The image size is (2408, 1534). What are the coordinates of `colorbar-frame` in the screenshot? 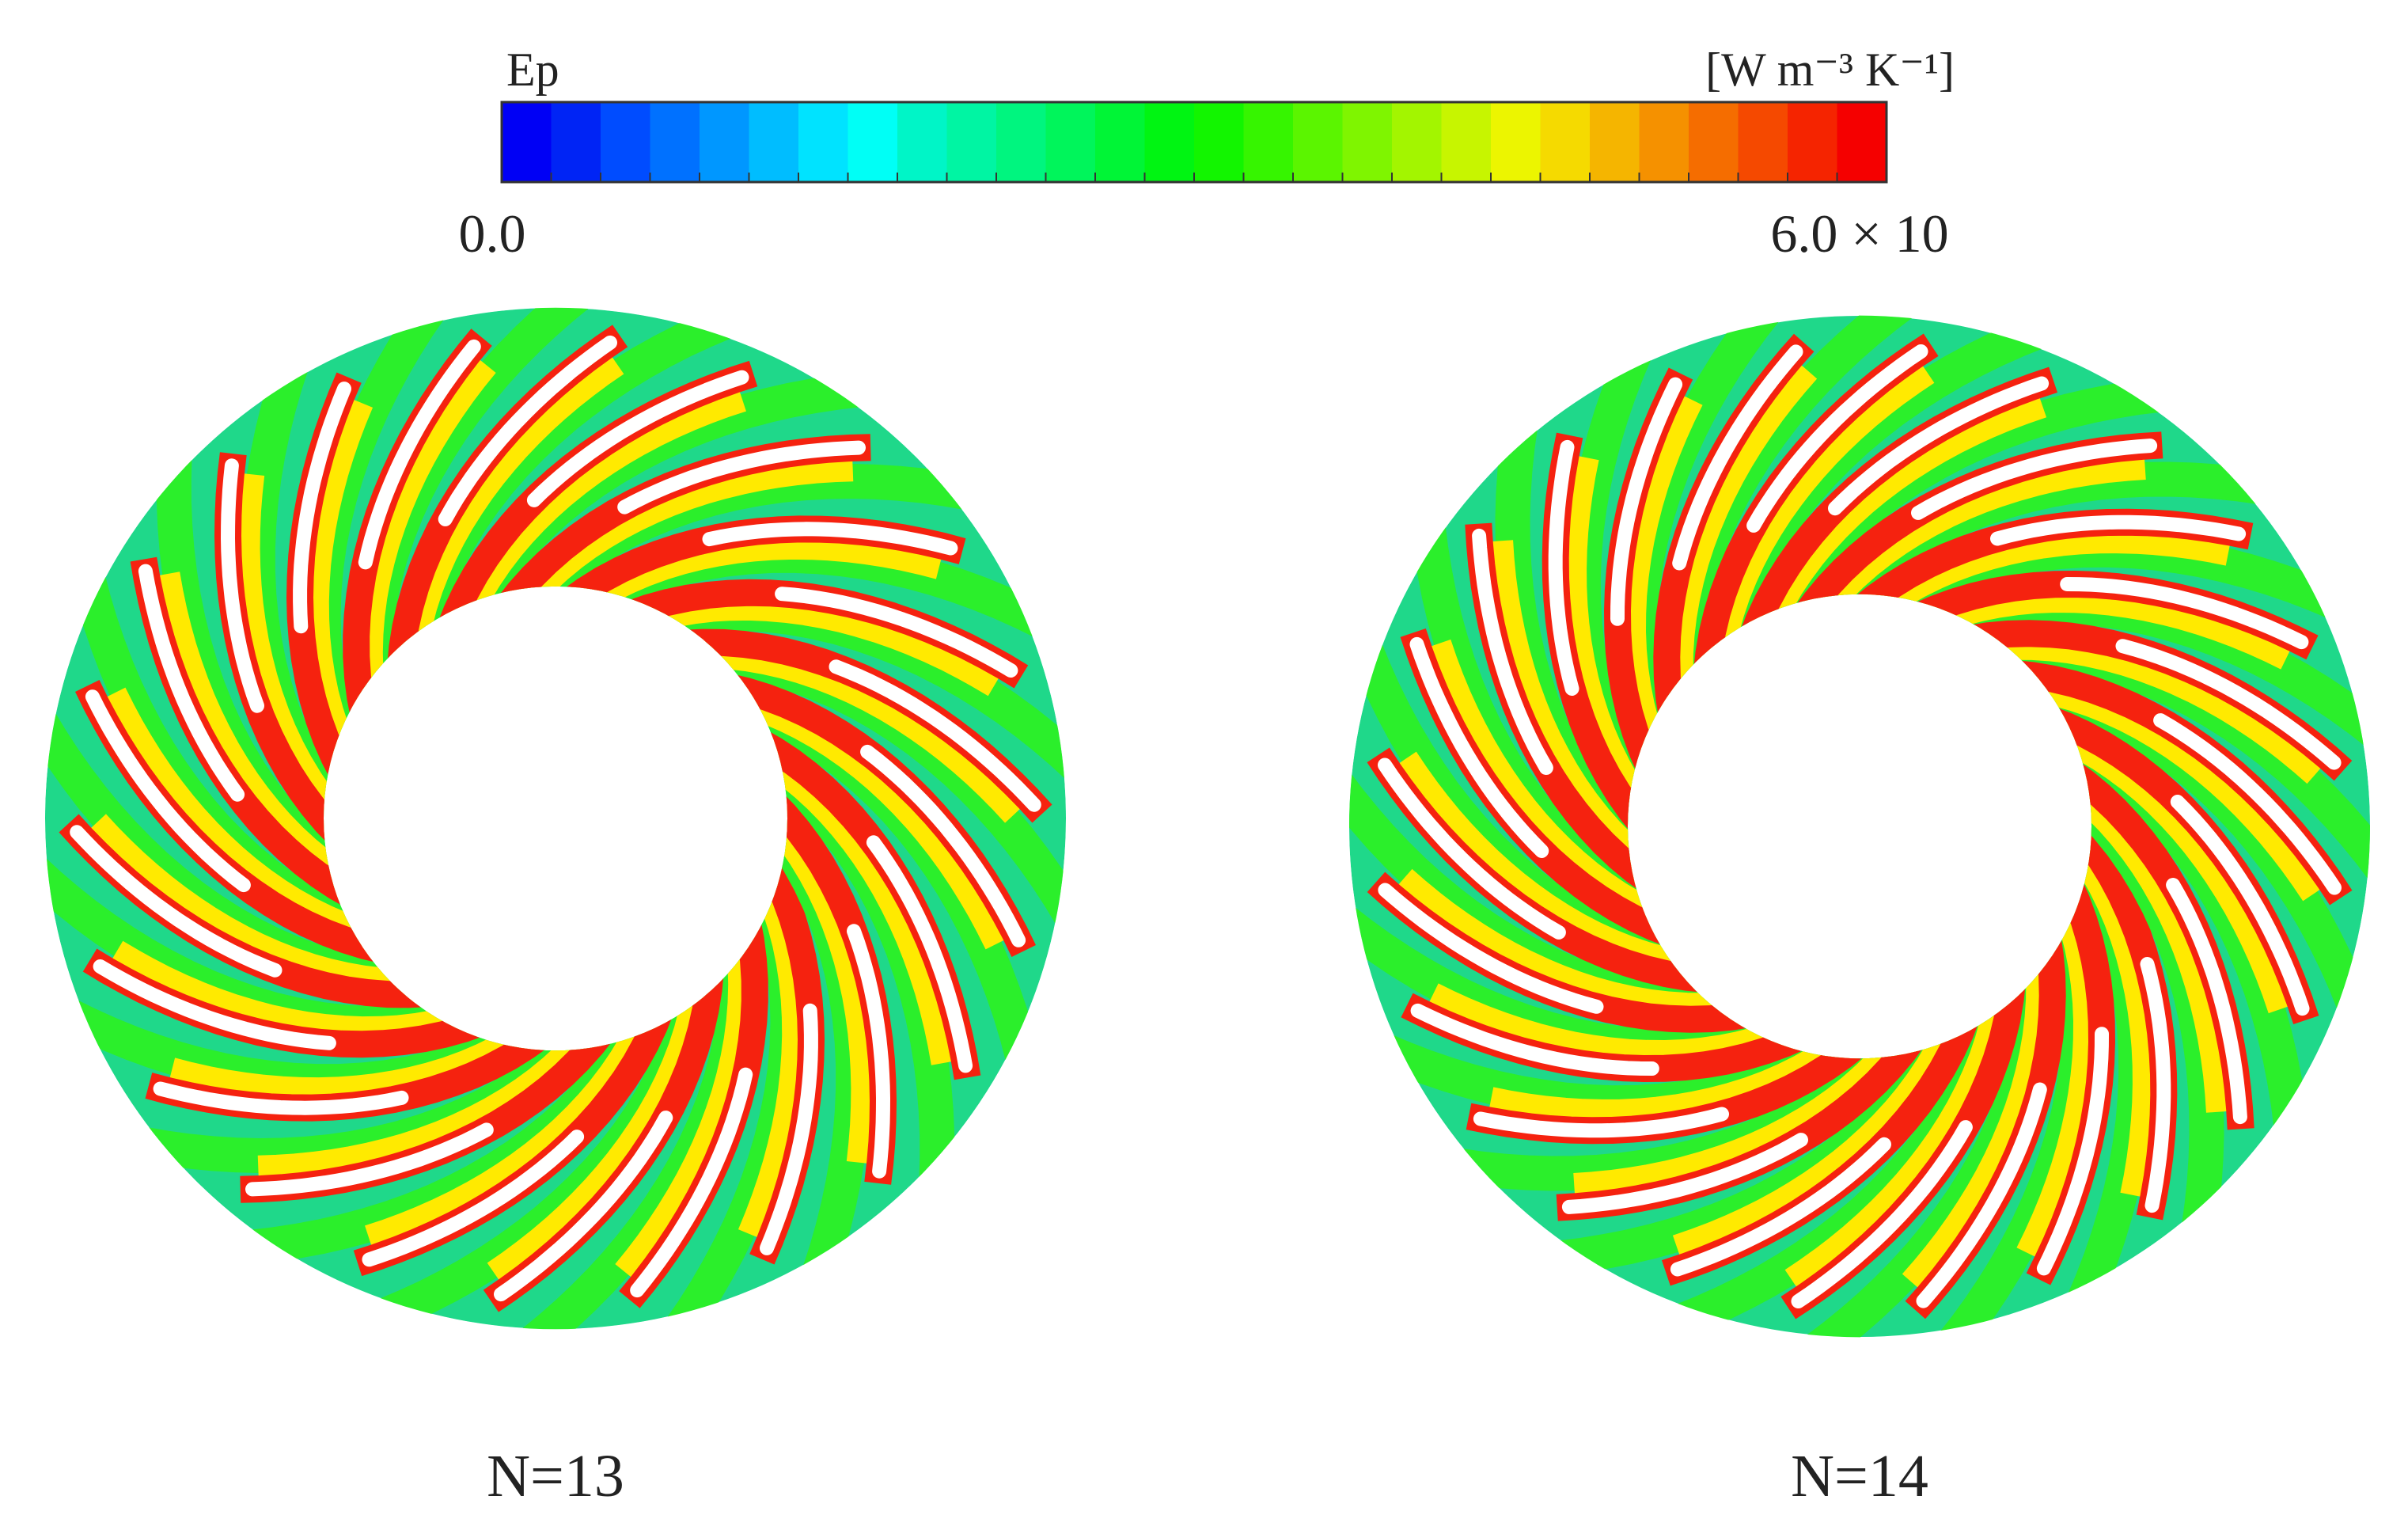 It's located at (1194, 142).